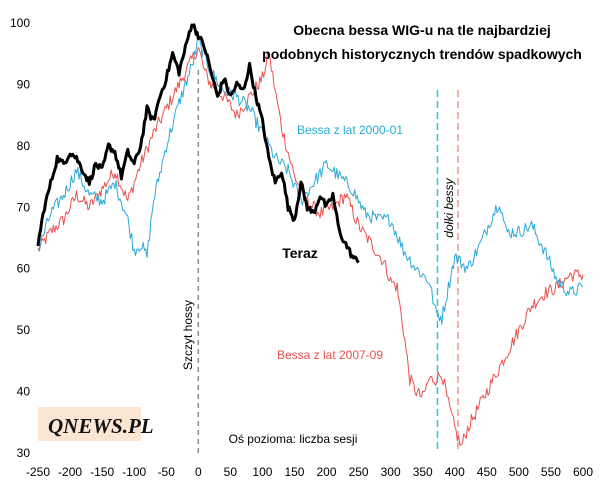  Describe the element at coordinates (24, 269) in the screenshot. I see `y-tick-label: 60` at that location.